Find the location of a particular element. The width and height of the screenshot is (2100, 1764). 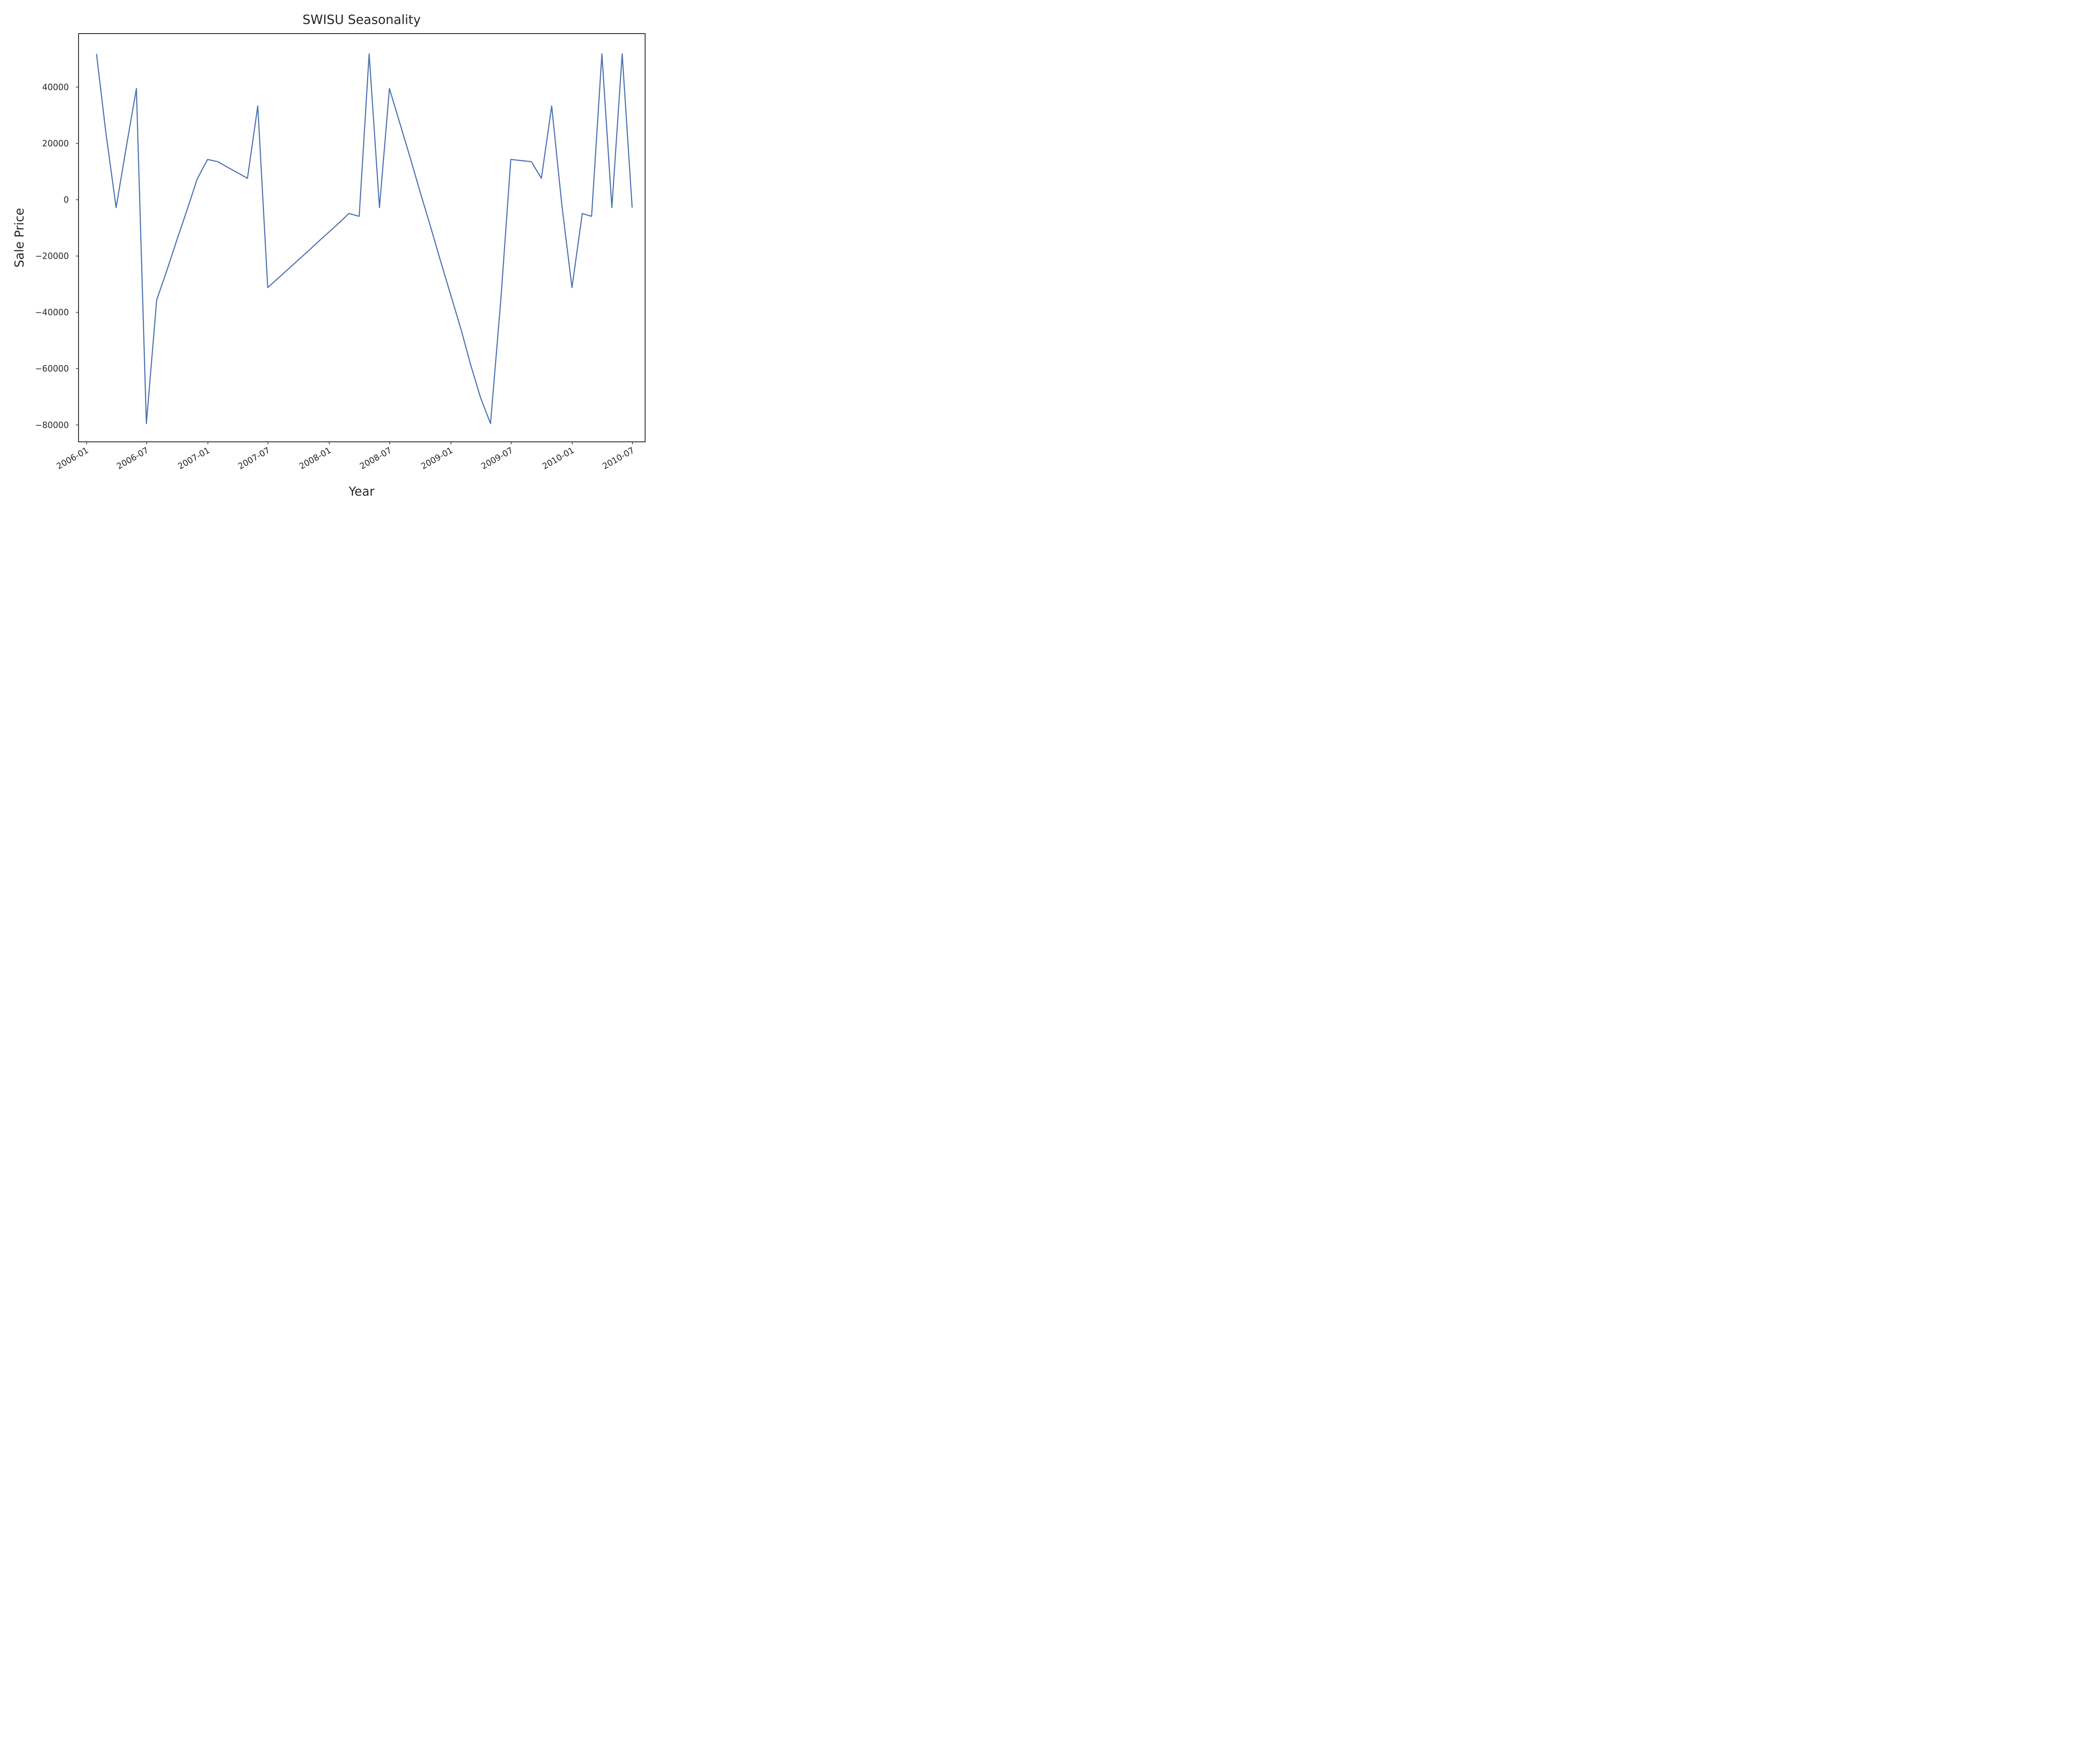

y-tick-label: −20000 is located at coordinates (52, 256).